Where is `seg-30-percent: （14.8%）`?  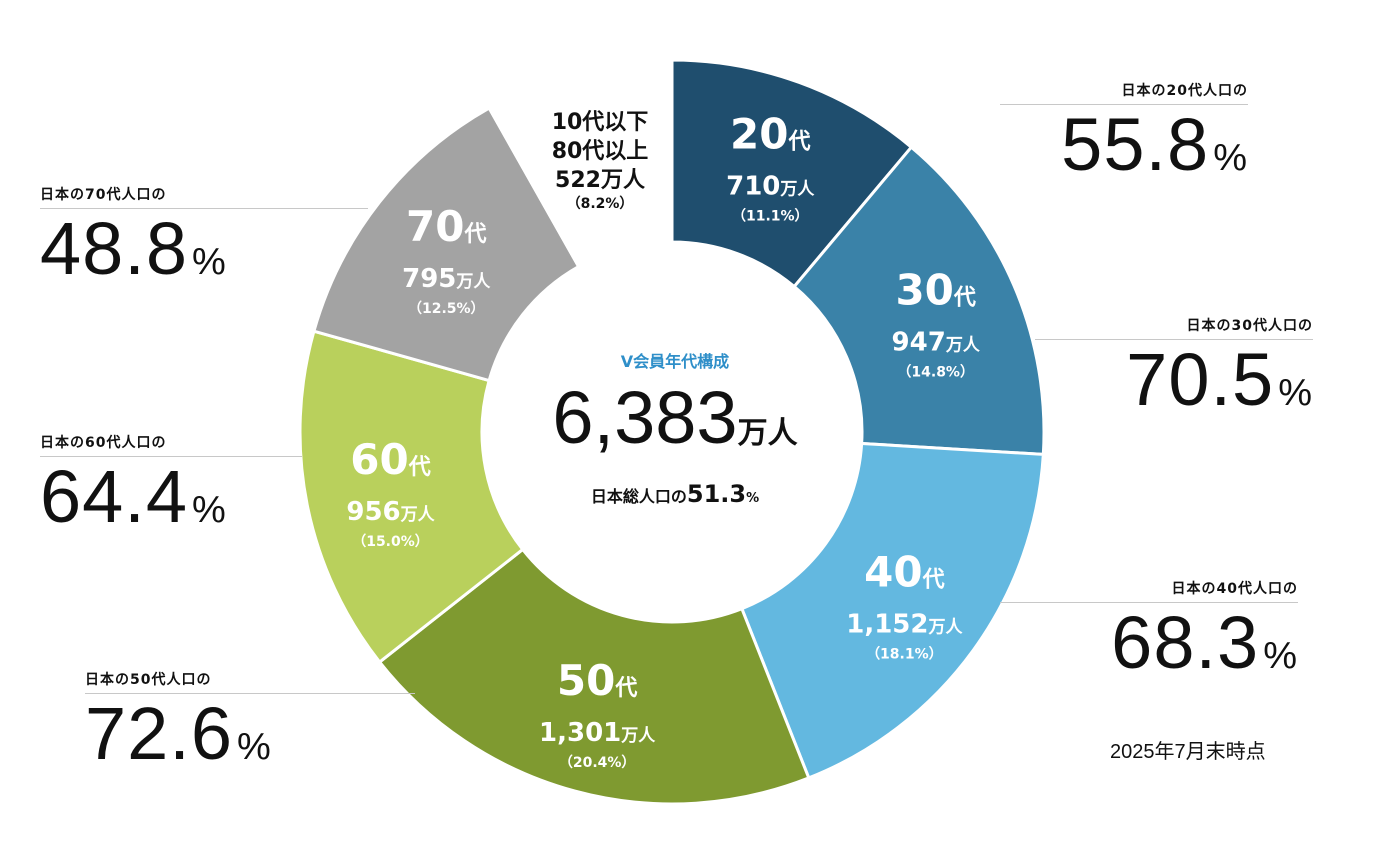
seg-30-percent: （14.8%） is located at coordinates (935, 373).